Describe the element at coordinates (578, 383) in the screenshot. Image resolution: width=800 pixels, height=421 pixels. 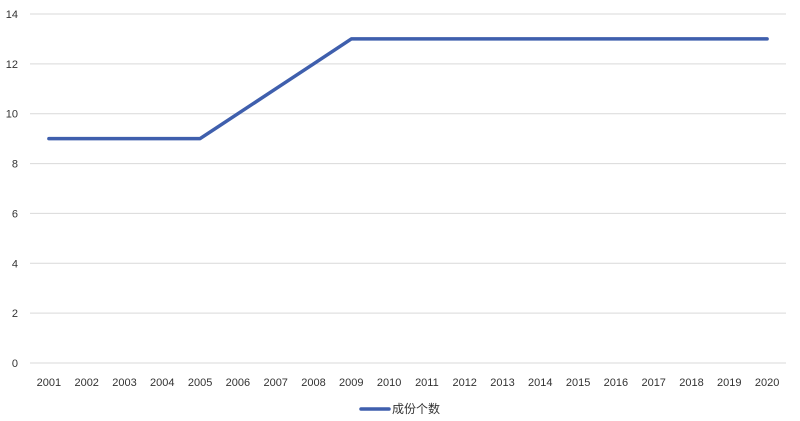
I see `x-tick-label: 2015` at that location.